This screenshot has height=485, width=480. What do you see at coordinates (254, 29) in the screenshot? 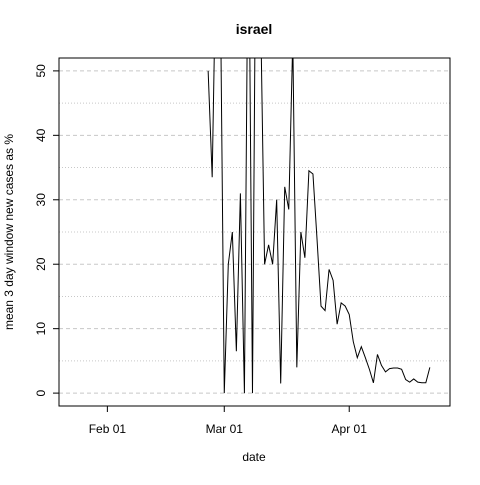
I see `chart-title: israel` at bounding box center [254, 29].